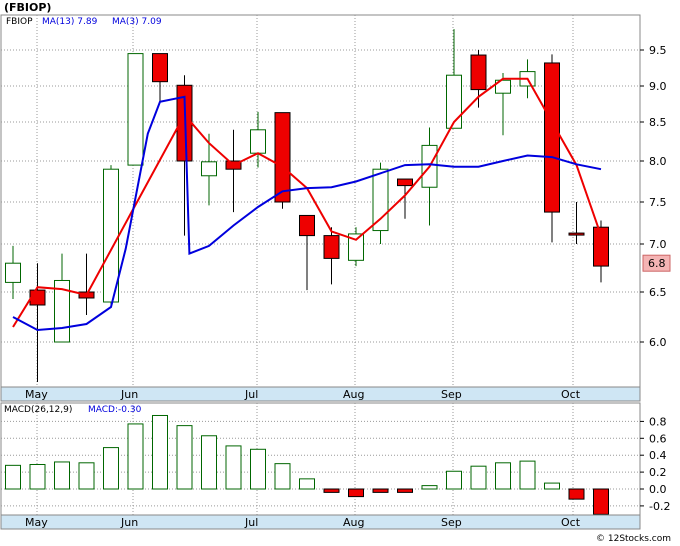  What do you see at coordinates (658, 50) in the screenshot?
I see `price-tick-label: 9.5` at bounding box center [658, 50].